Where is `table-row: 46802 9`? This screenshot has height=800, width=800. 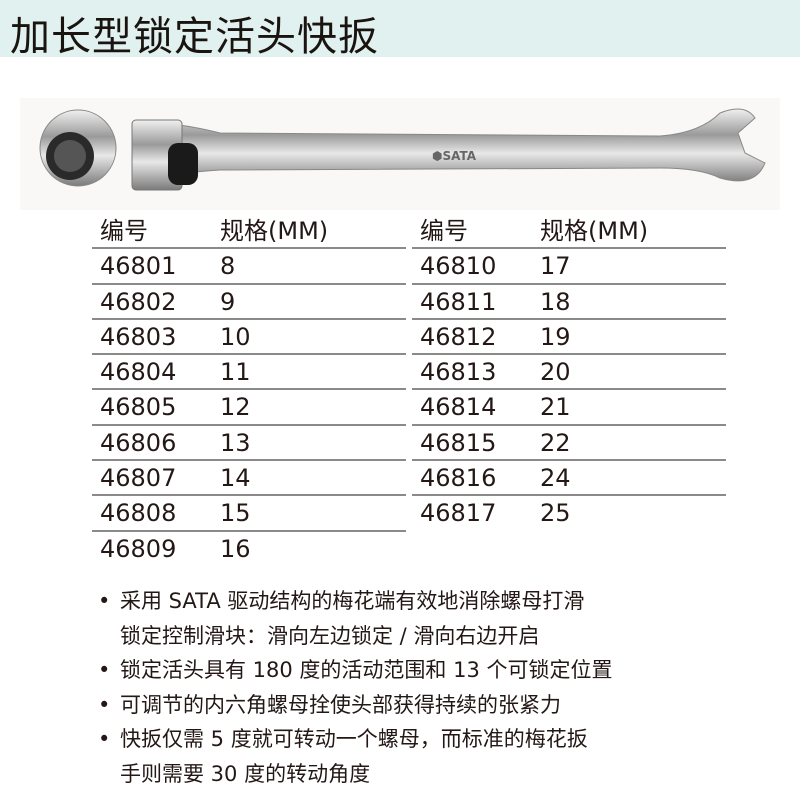
table-row: 46802 9 is located at coordinates (249, 302).